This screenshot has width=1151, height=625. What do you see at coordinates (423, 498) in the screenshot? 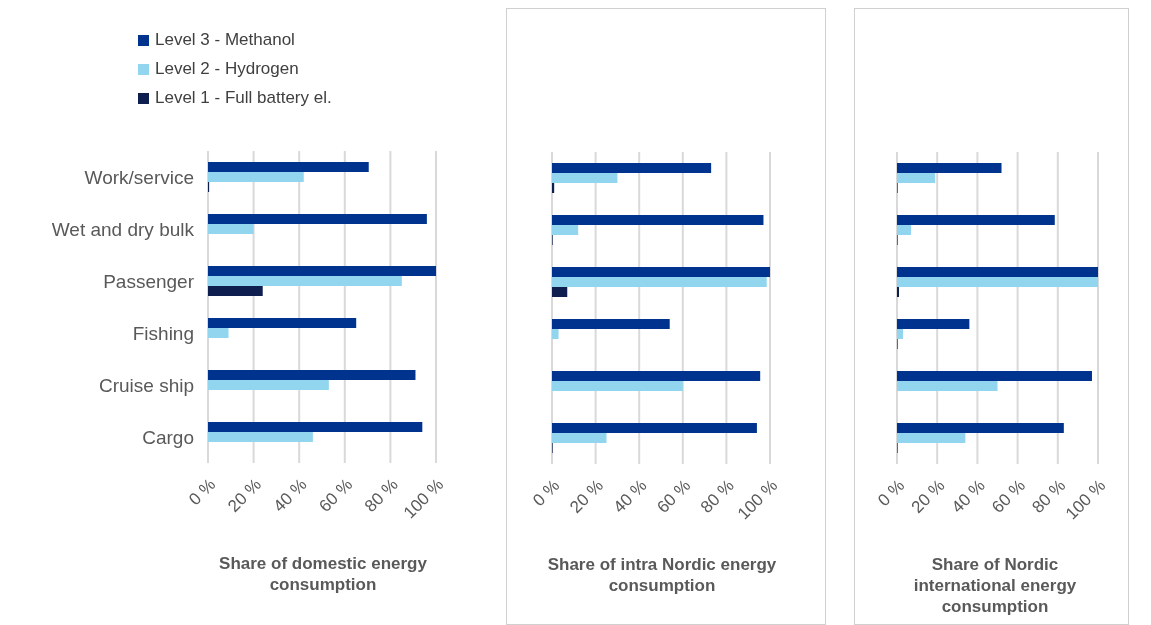
I see `x-tick-label: 100 %` at bounding box center [423, 498].